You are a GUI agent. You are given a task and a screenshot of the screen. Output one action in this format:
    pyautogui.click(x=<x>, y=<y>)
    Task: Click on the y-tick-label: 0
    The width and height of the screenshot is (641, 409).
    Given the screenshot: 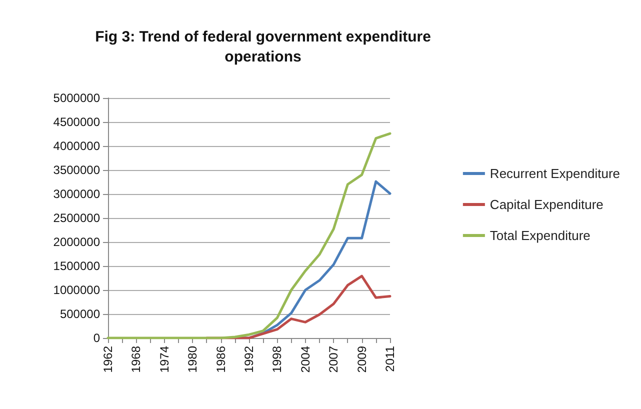 What is the action you would take?
    pyautogui.click(x=96, y=338)
    